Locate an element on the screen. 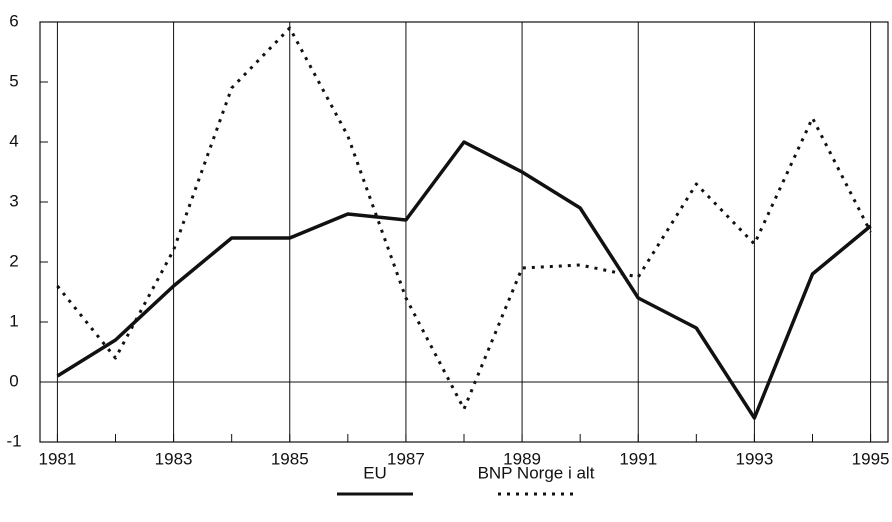  x-tick-label: 1981 is located at coordinates (58, 458).